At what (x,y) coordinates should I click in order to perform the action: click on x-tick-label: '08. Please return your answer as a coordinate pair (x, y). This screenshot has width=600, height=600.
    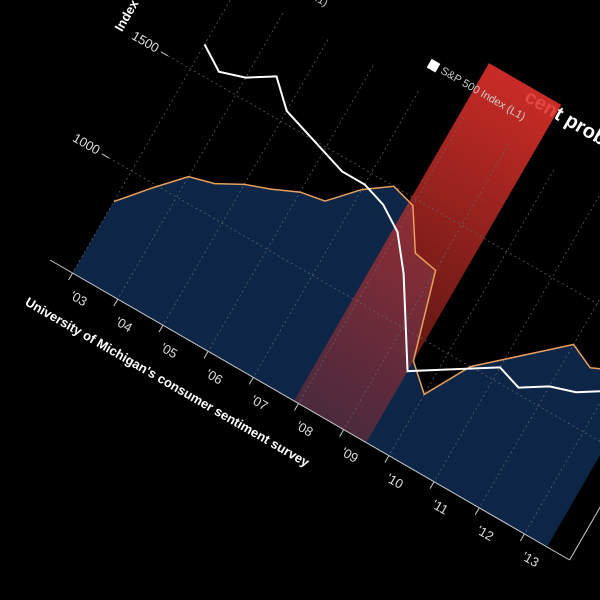
    Looking at the image, I should click on (305, 428).